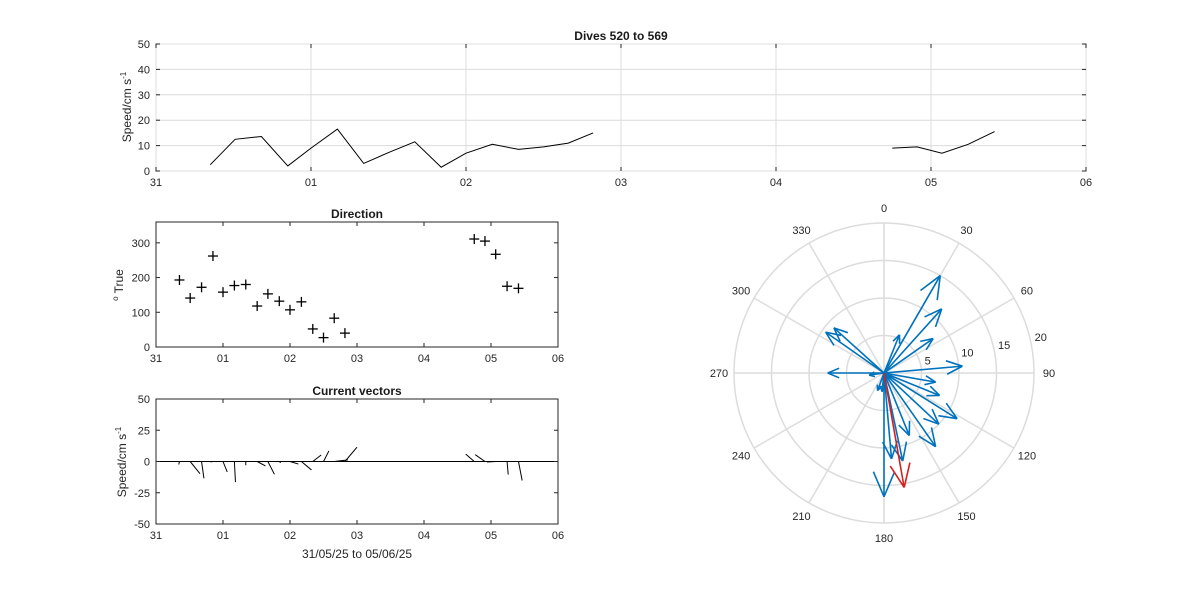  Describe the element at coordinates (144, 147) in the screenshot. I see `speed-ytick-label: 10` at that location.